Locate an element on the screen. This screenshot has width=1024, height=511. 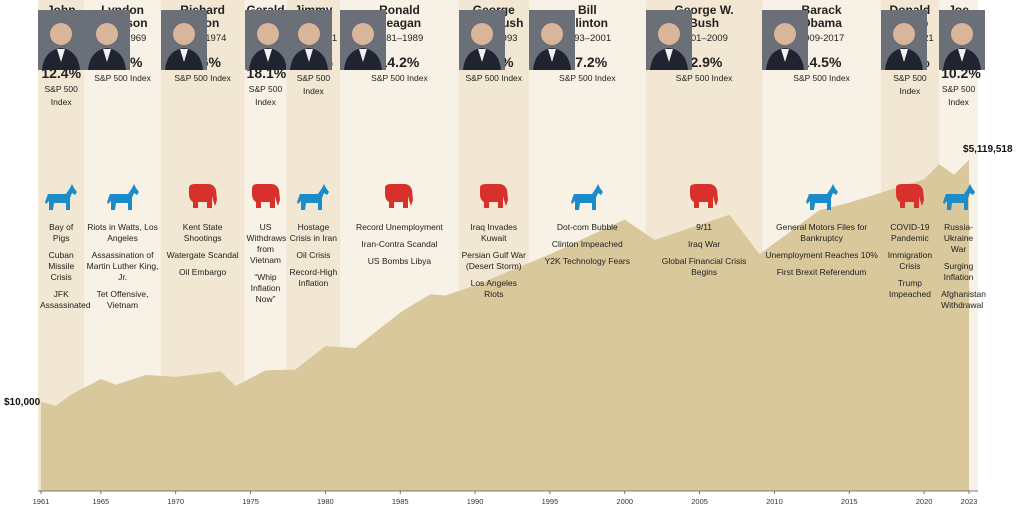
x-tick-label: 1980 is located at coordinates (325, 501).